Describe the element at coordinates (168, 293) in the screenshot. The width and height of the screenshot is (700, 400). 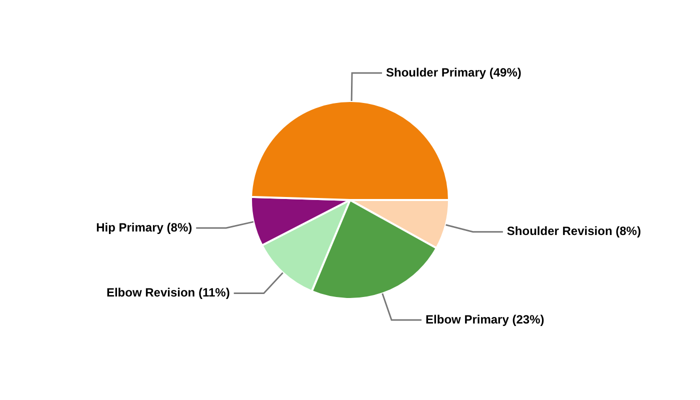
I see `slice-label: Elbow Revision (11%)` at that location.